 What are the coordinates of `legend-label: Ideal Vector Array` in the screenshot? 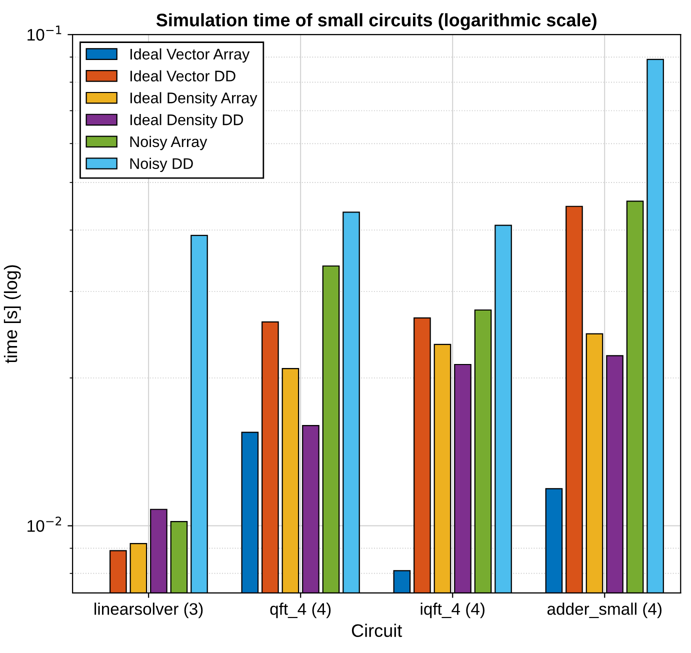 It's located at (190, 55).